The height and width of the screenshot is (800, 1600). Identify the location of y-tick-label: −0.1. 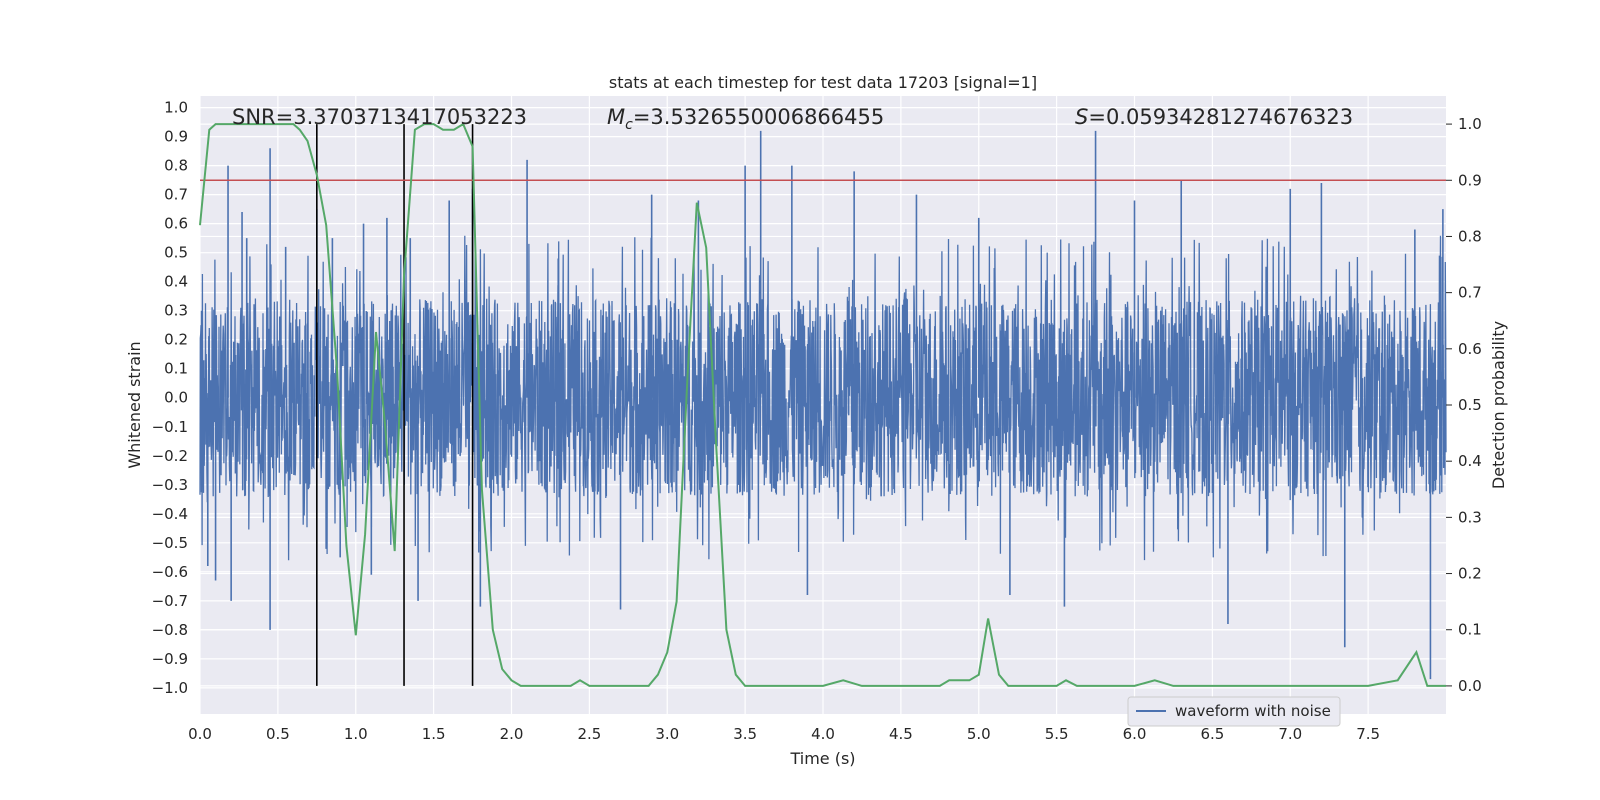
(170, 427).